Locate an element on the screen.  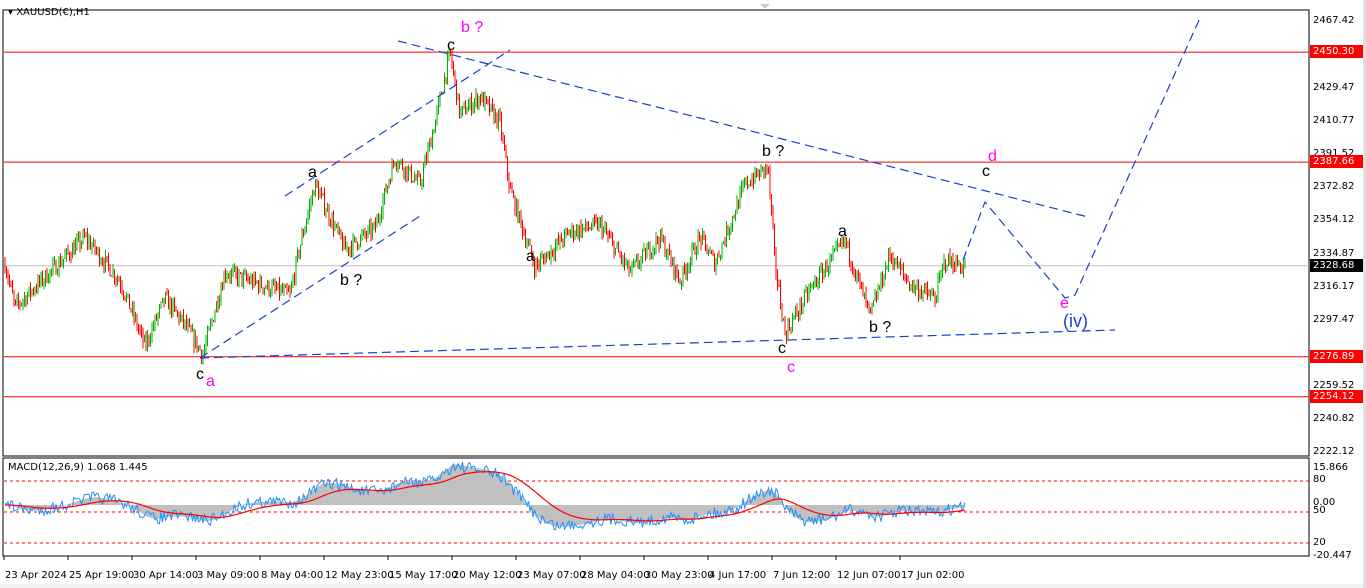
time-label: 17 Jun 02:00 is located at coordinates (933, 575).